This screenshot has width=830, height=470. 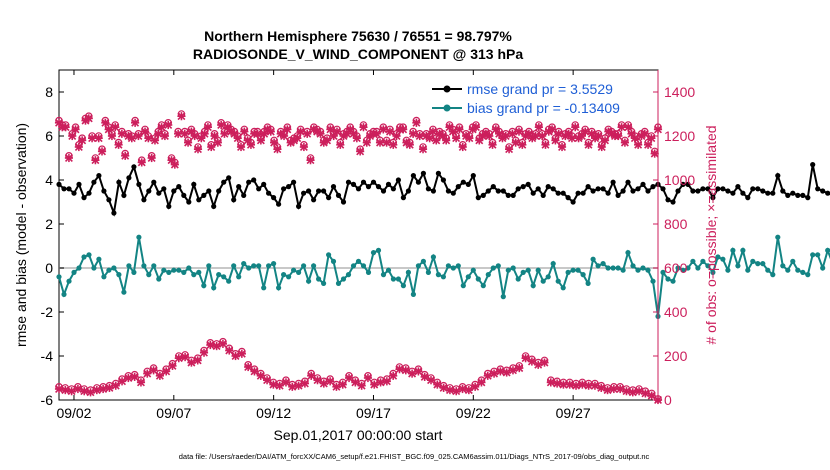 What do you see at coordinates (447, 89) in the screenshot?
I see `legend-rmse-marker` at bounding box center [447, 89].